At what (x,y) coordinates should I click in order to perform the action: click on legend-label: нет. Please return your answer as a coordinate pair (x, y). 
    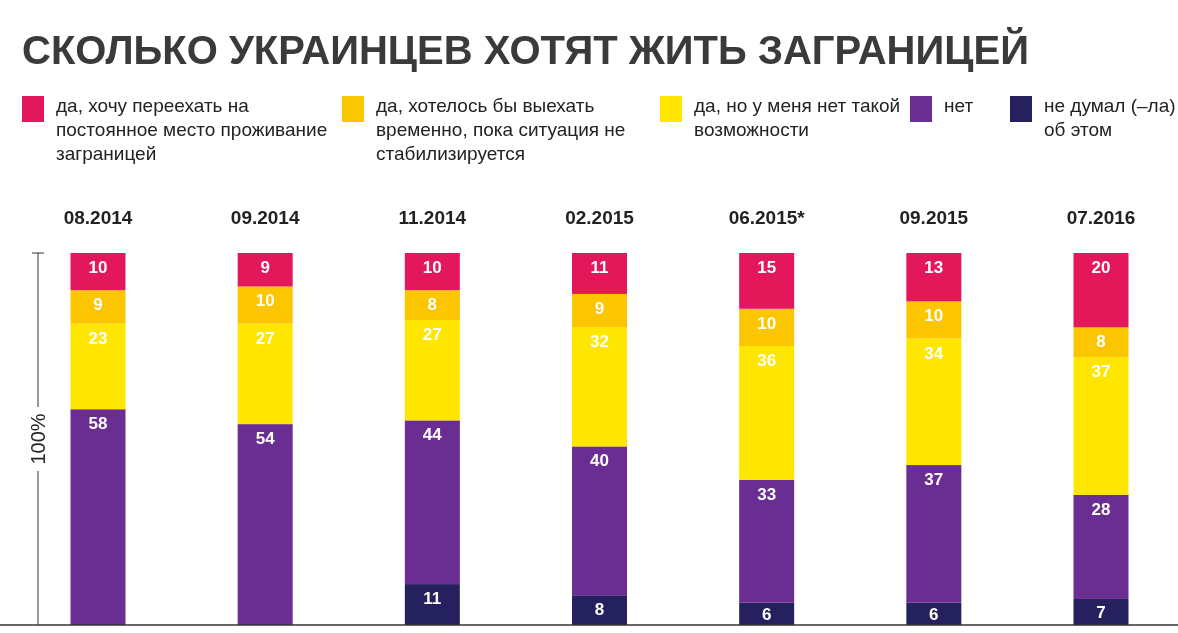
    Looking at the image, I should click on (959, 105).